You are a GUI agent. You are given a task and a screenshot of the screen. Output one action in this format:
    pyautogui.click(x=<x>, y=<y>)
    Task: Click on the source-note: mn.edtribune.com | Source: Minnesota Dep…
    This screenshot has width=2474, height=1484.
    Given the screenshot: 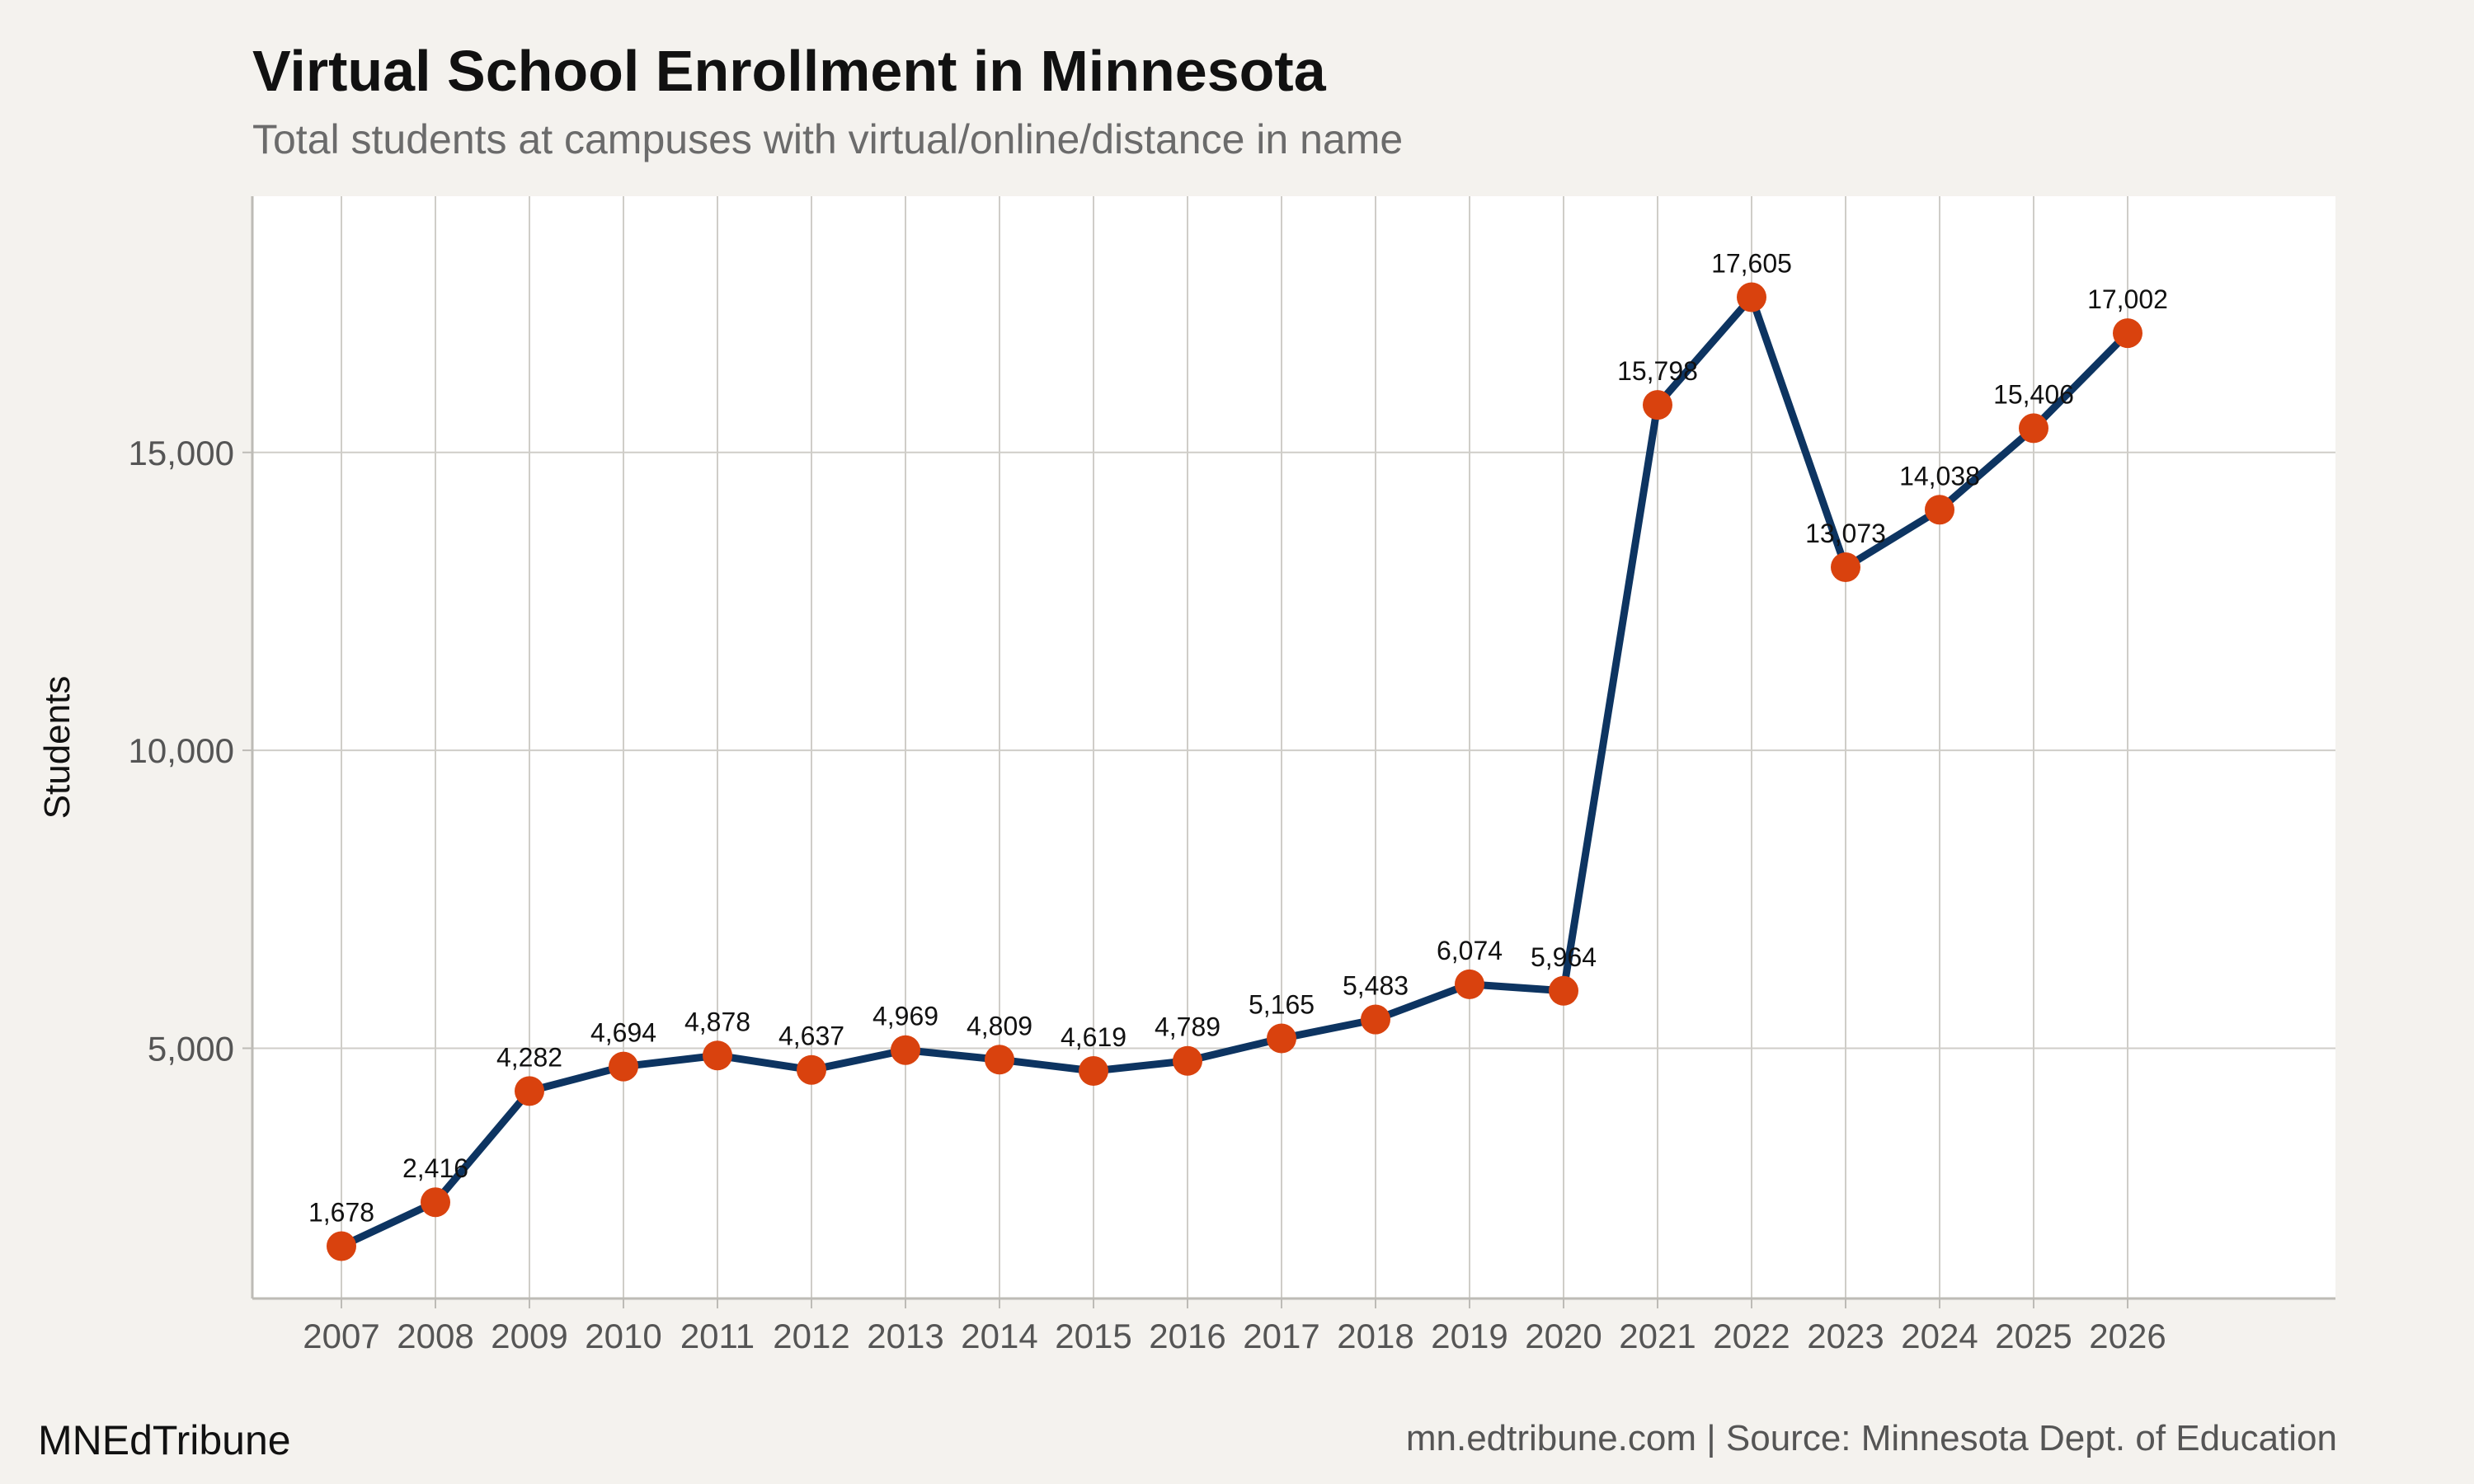 What is the action you would take?
    pyautogui.click(x=1871, y=1438)
    